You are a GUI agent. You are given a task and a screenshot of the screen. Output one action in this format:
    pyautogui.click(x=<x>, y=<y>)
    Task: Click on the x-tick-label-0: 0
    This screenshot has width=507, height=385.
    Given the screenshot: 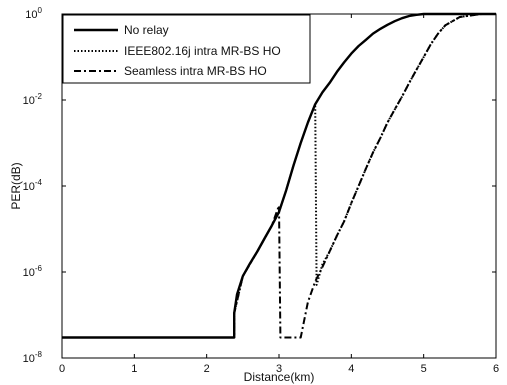 What is the action you would take?
    pyautogui.click(x=62, y=369)
    